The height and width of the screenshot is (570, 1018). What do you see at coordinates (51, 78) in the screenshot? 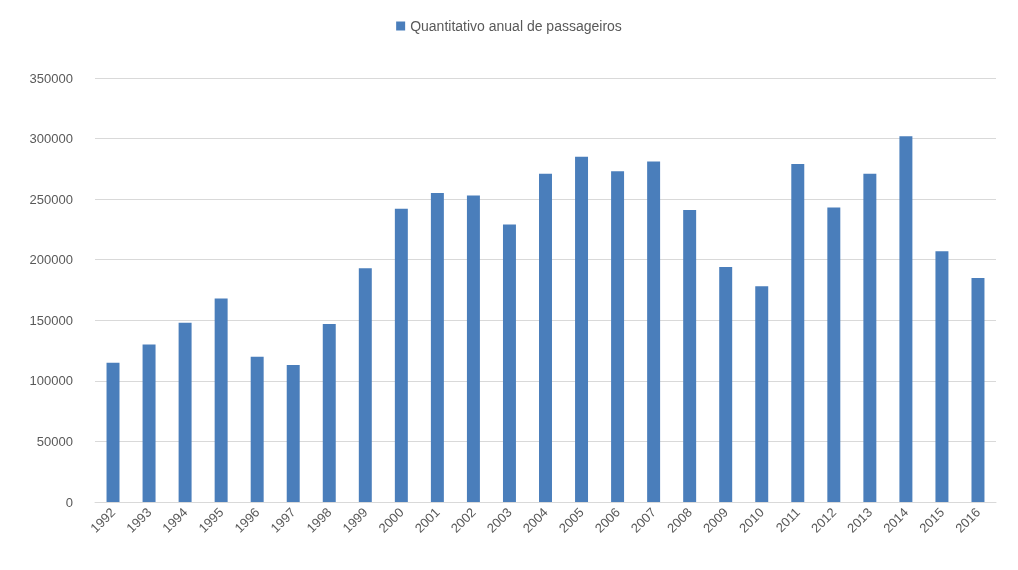
I see `y-tick-label: 350000` at bounding box center [51, 78].